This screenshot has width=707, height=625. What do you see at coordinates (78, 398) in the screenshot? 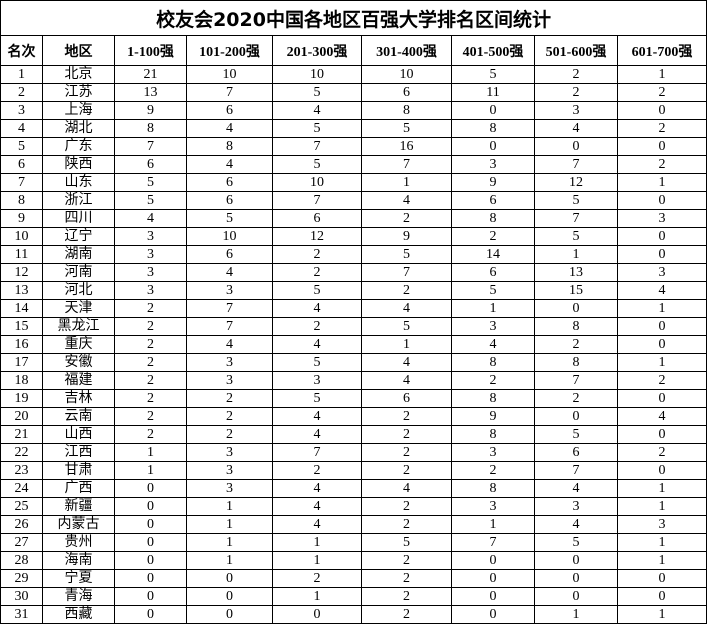
I see `cell-region: 吉林` at bounding box center [78, 398].